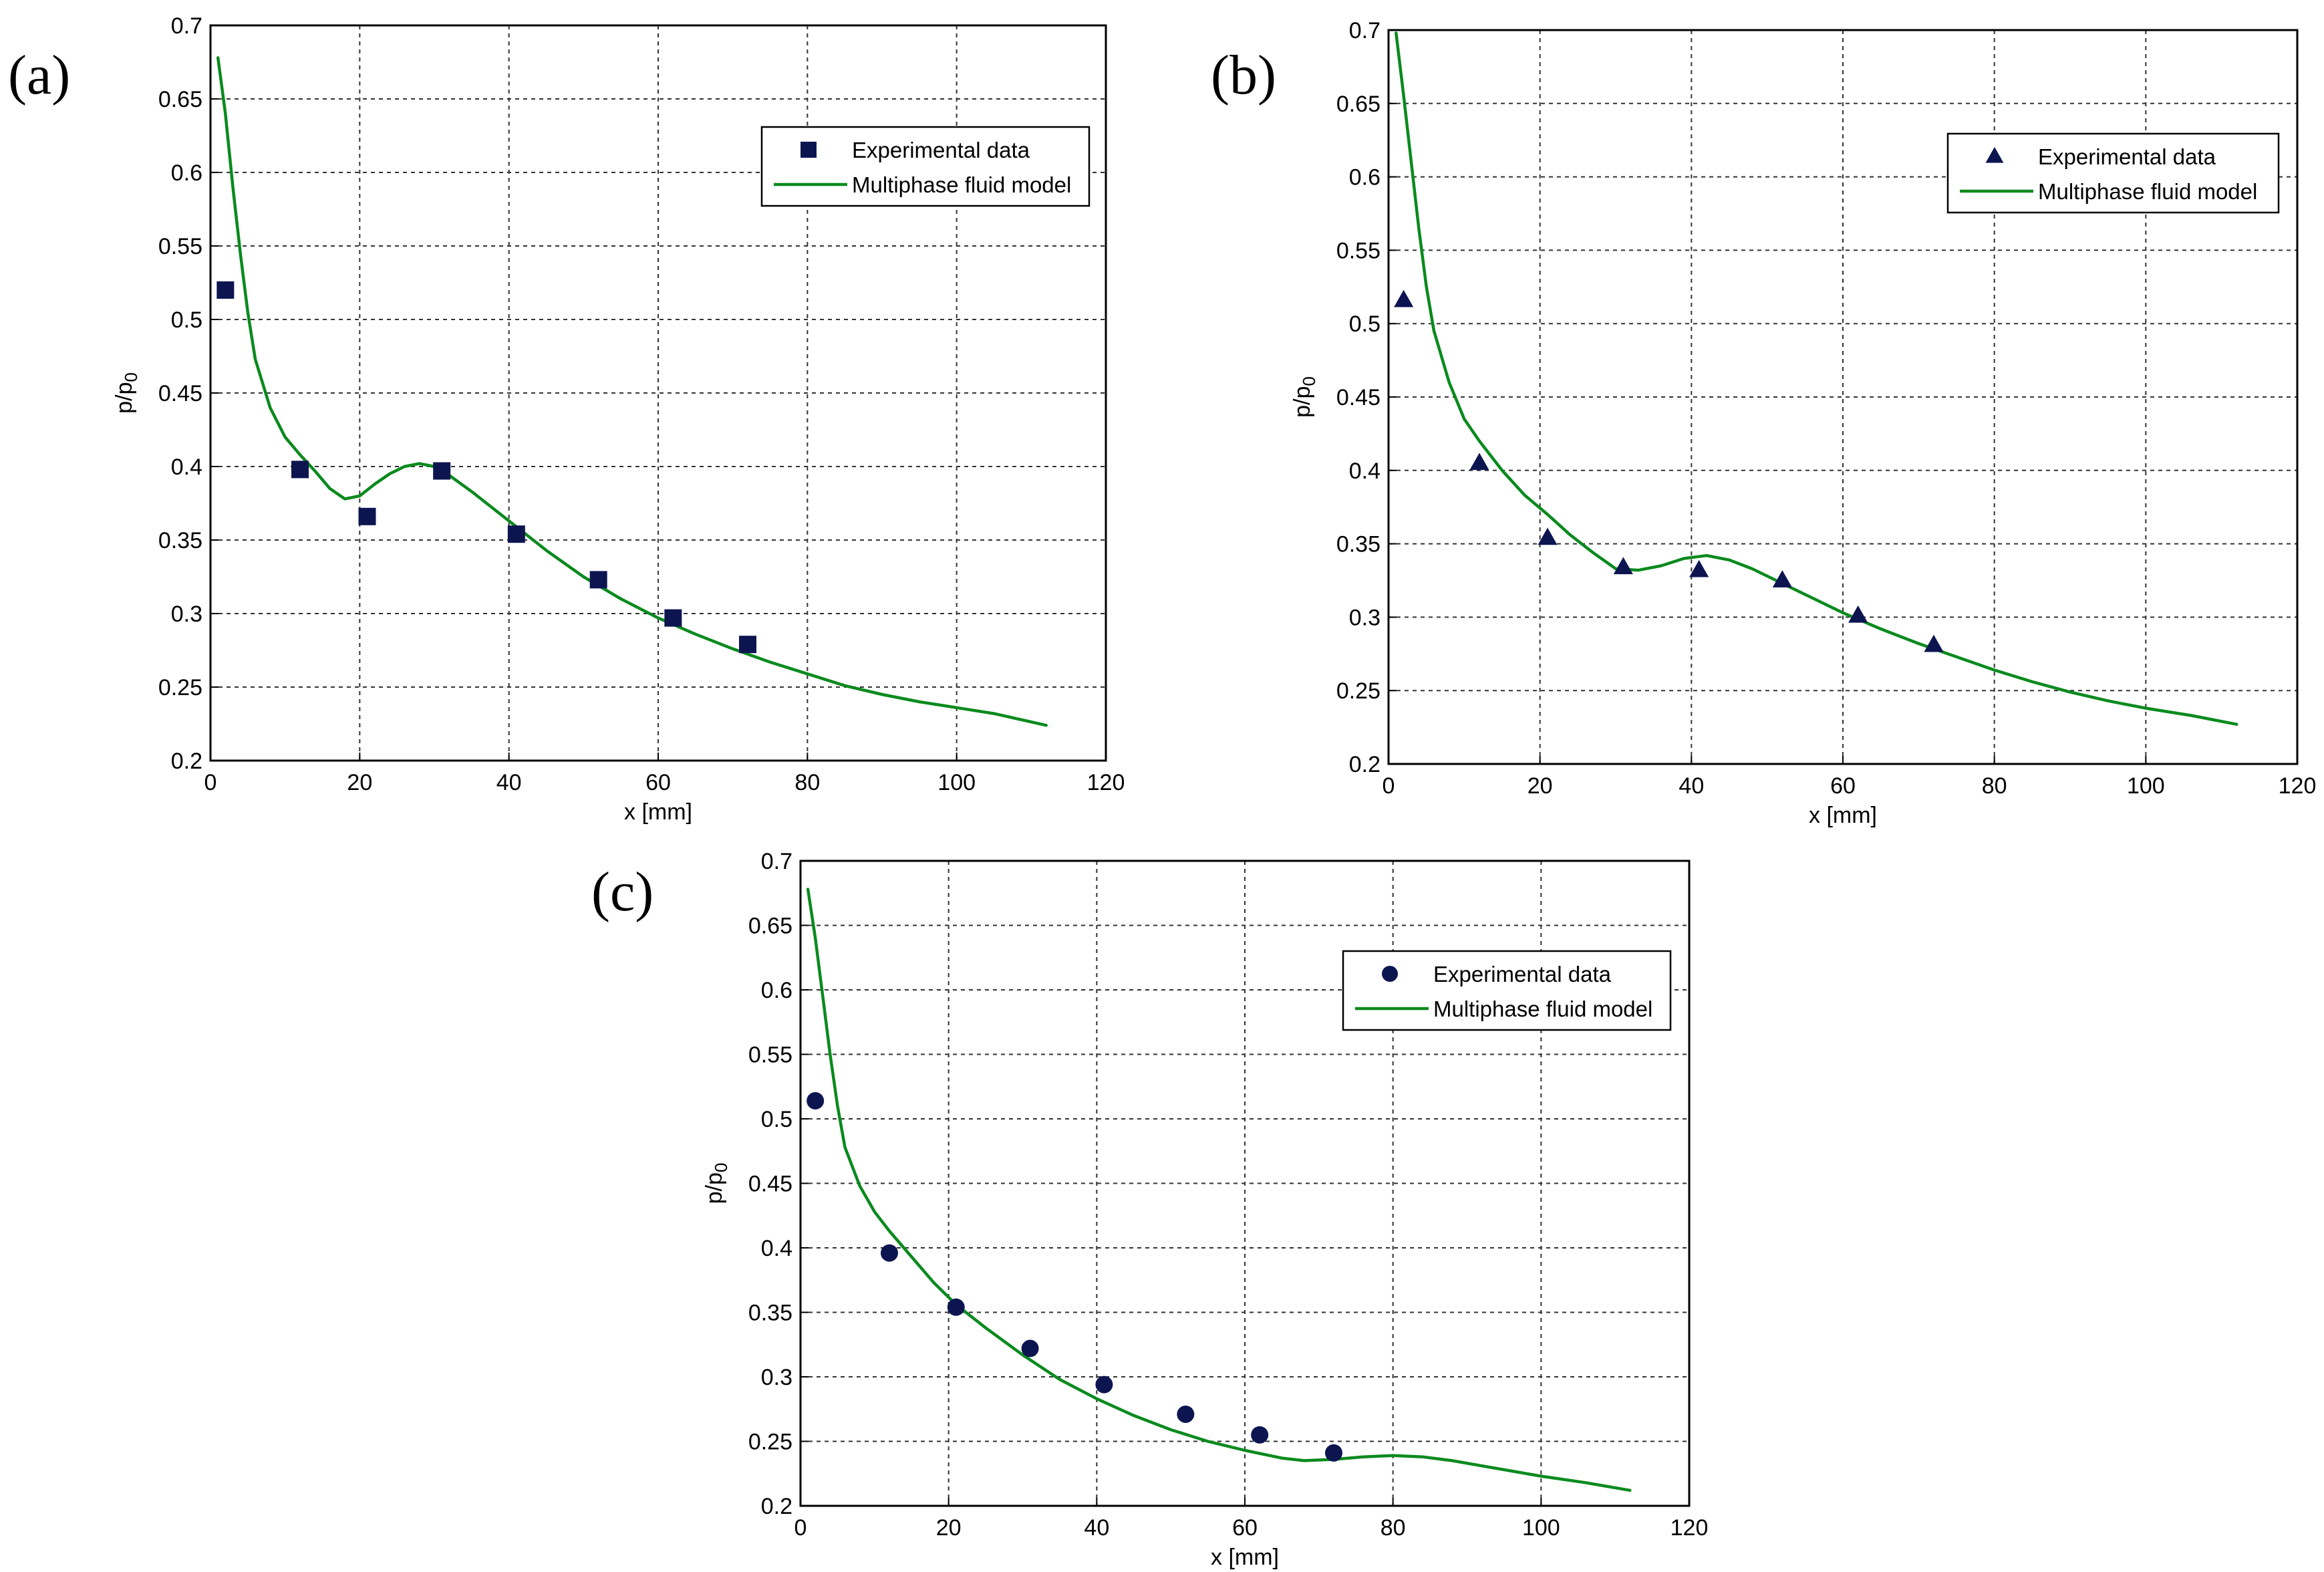 This screenshot has width=2324, height=1572. I want to click on x-tick-label: 100, so click(1541, 1528).